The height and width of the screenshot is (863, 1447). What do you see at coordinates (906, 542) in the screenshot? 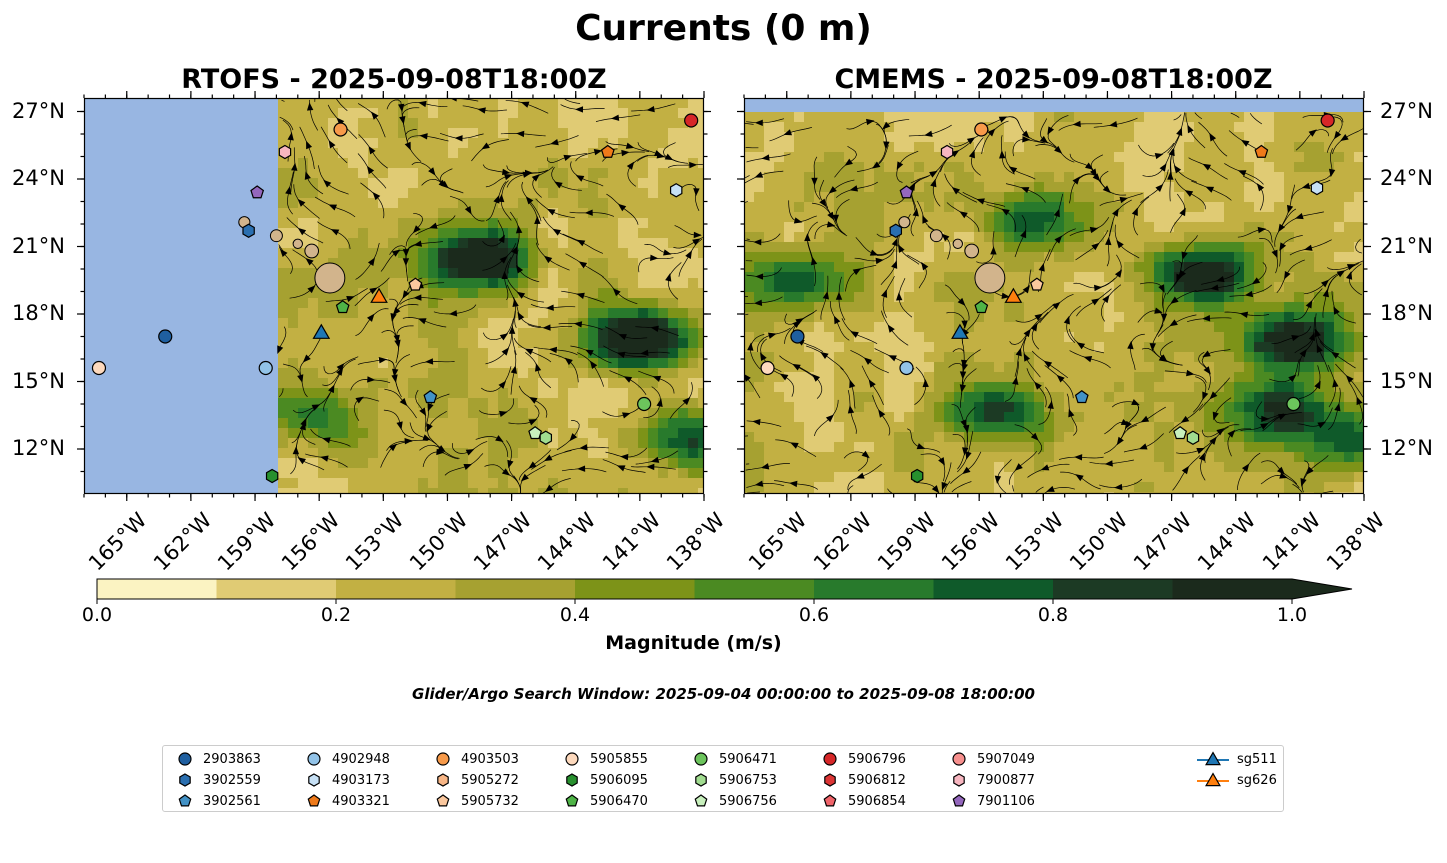
I see `lon-tick-label: 159°W` at bounding box center [906, 542].